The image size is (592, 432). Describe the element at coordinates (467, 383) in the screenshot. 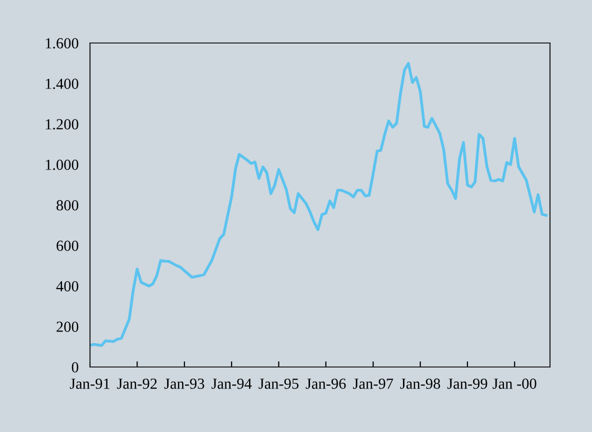

I see `x-tick-label: Jan-99` at that location.